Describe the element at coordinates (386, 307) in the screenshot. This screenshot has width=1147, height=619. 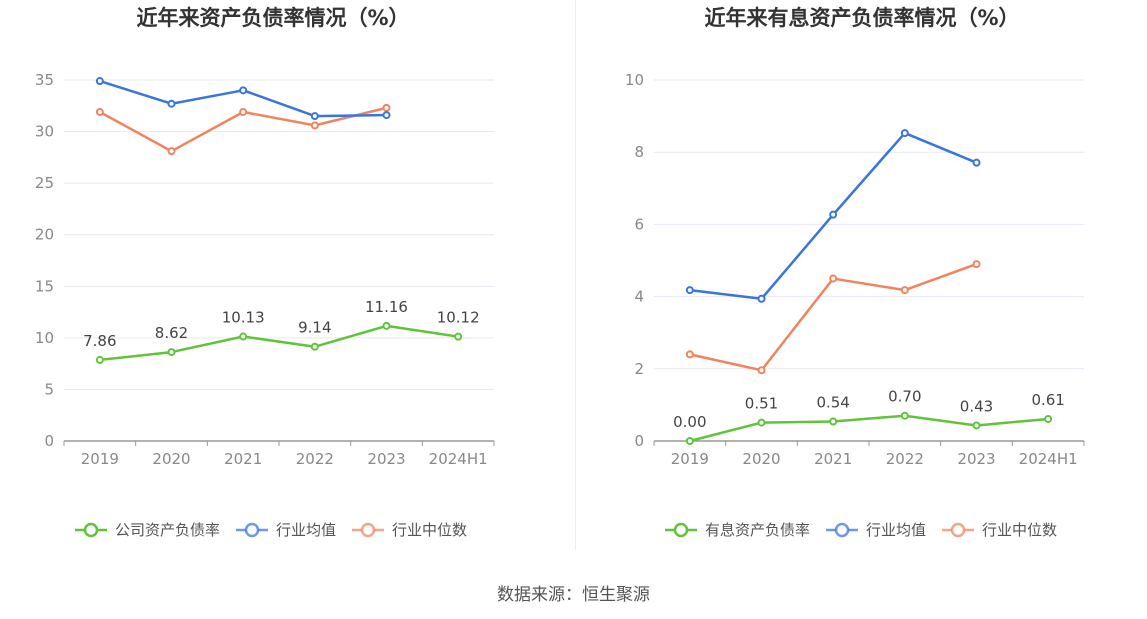
I see `data-label: 11.16` at that location.